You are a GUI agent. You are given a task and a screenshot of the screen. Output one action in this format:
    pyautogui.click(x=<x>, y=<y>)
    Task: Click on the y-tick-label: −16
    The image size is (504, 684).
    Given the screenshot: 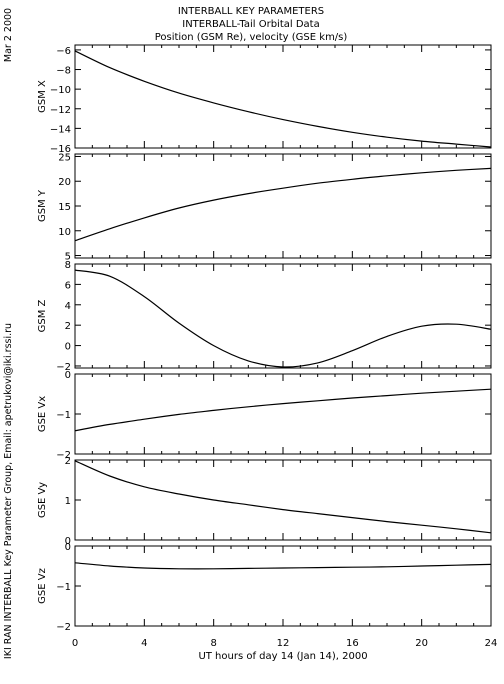 What is the action you would take?
    pyautogui.click(x=60, y=149)
    